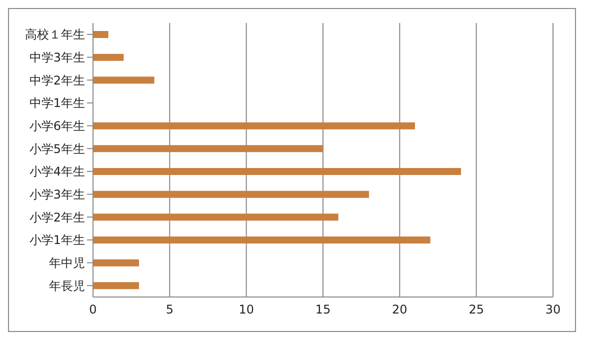 The width and height of the screenshot is (600, 348). I want to click on x-tick-label: 25, so click(476, 309).